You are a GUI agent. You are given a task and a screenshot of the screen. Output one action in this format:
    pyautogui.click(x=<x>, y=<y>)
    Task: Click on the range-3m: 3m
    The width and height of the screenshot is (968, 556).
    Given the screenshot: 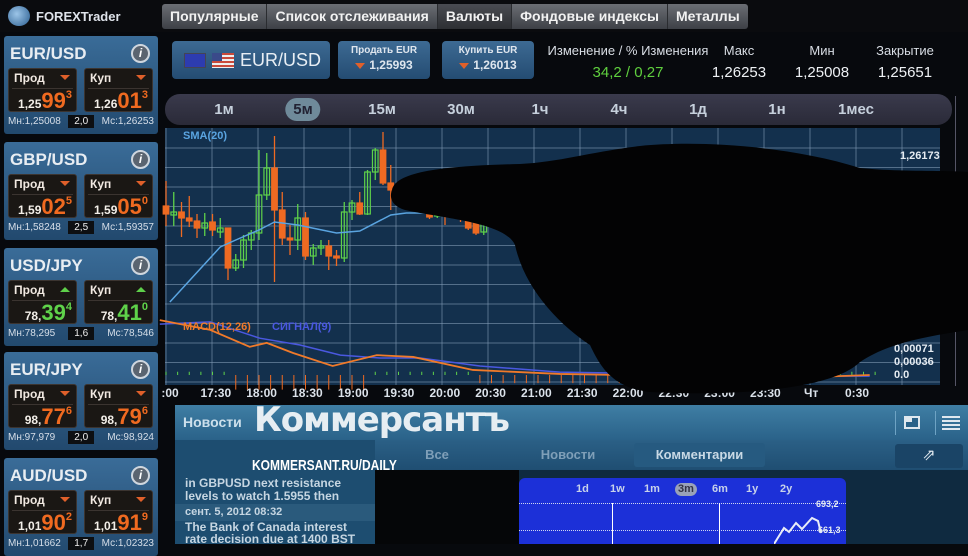 What is the action you would take?
    pyautogui.click(x=686, y=489)
    